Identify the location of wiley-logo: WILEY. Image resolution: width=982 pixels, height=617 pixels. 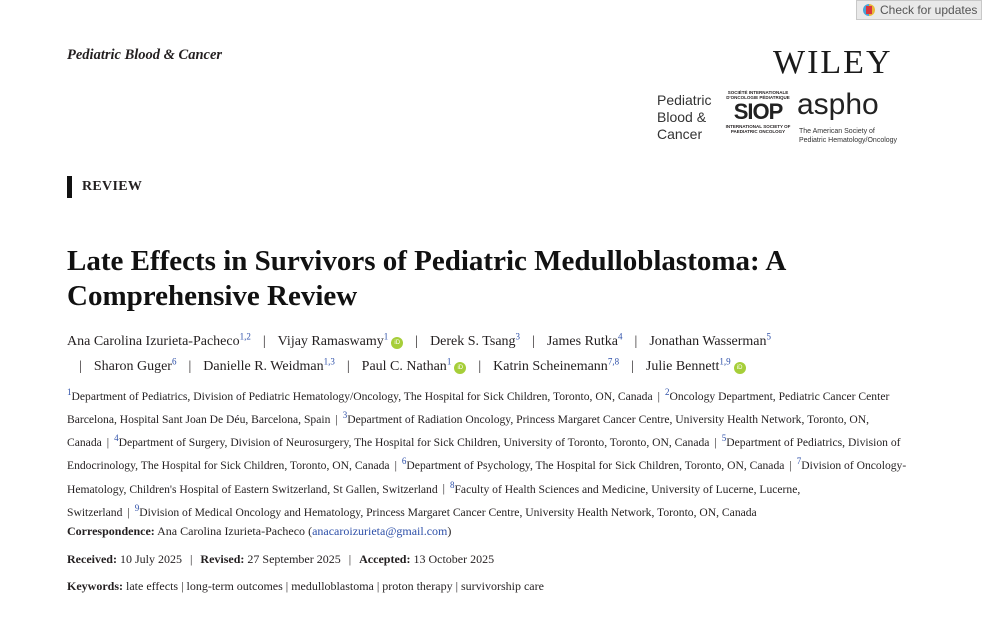
(833, 62).